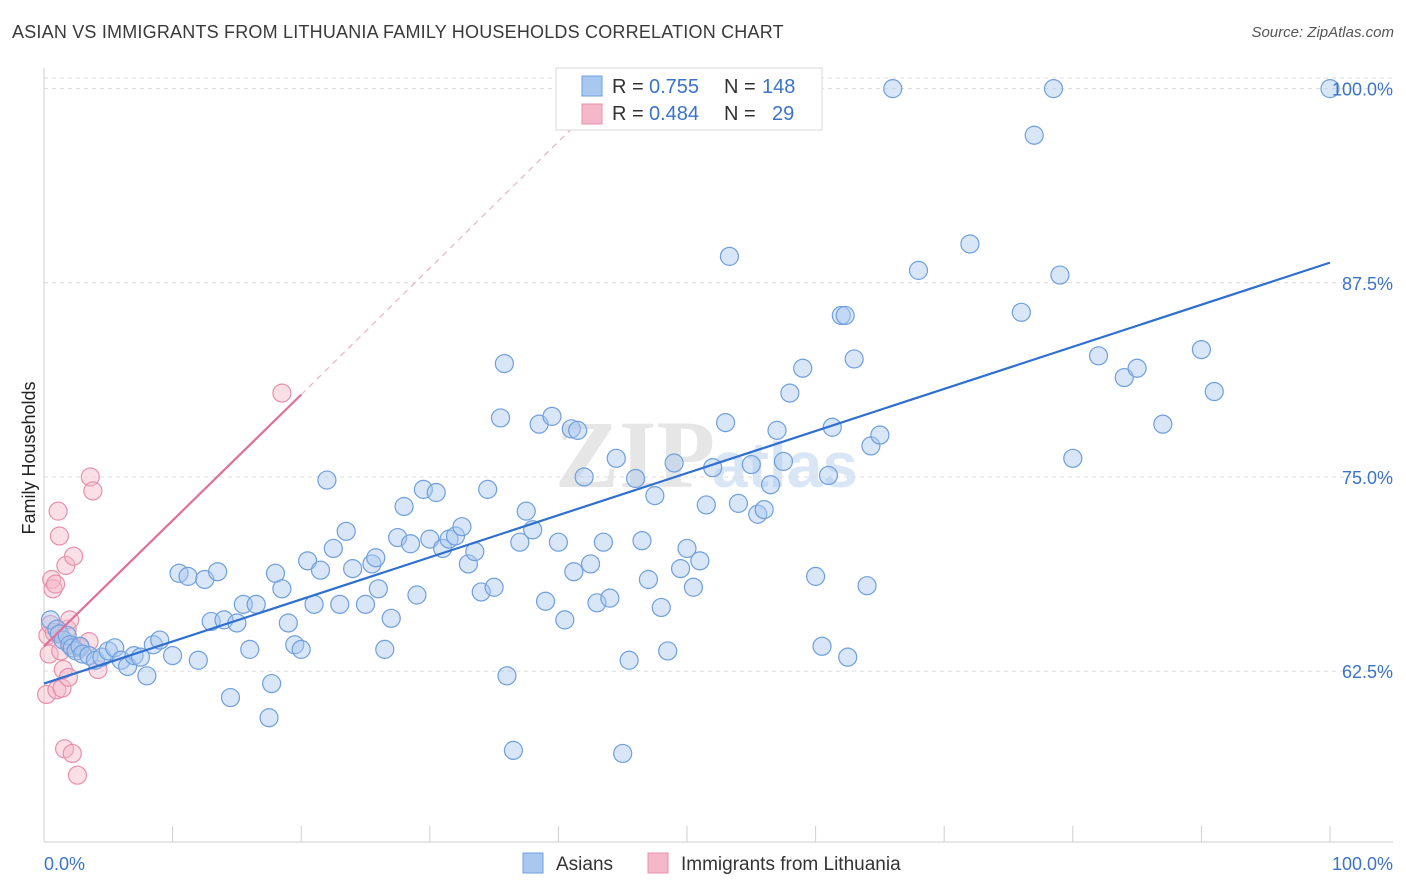 This screenshot has width=1406, height=892. I want to click on x-tick-label-min: 0.0%, so click(64, 864).